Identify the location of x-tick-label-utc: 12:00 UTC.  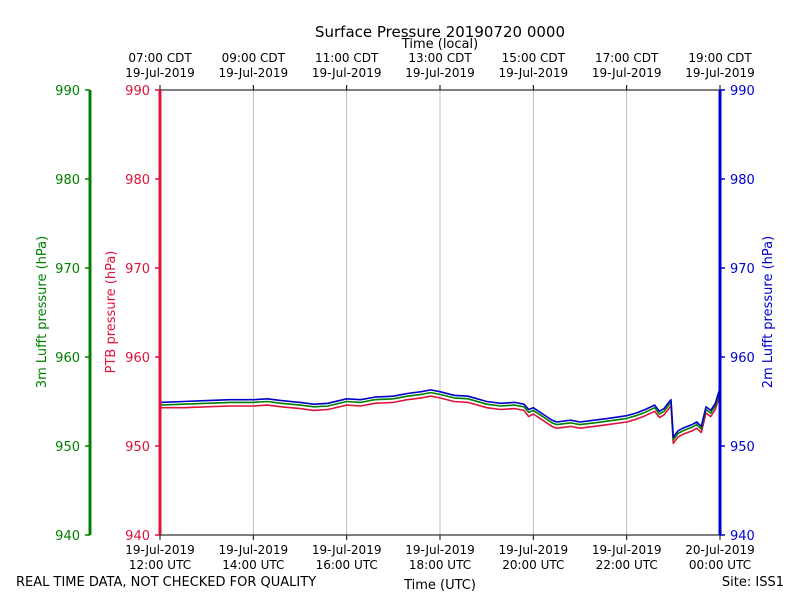
(160, 565).